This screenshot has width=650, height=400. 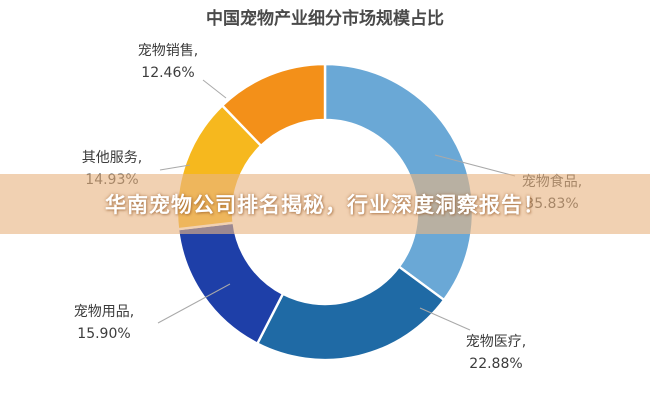 I want to click on slice-name-label-4: 其他服务,, so click(x=112, y=158).